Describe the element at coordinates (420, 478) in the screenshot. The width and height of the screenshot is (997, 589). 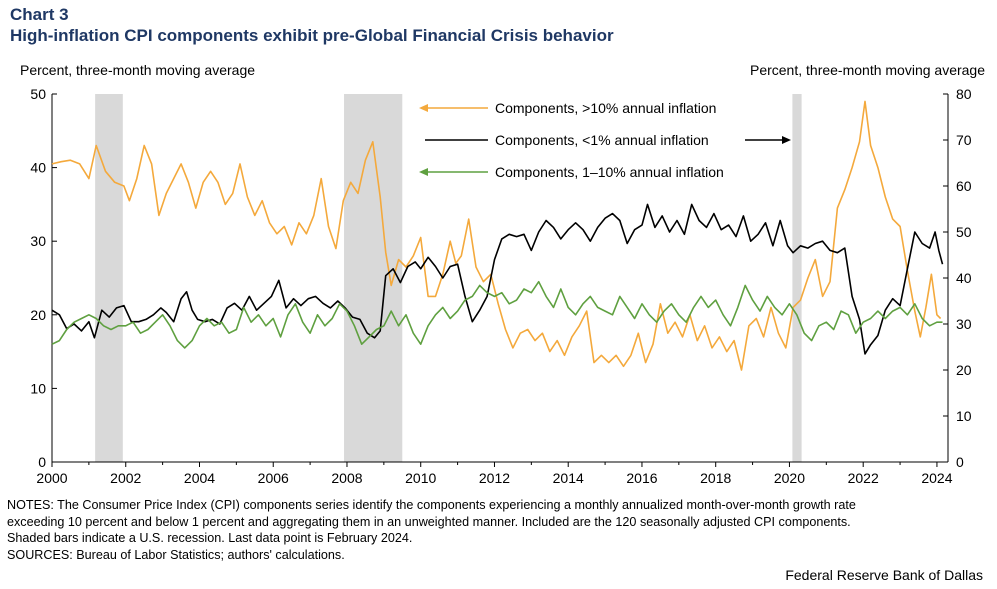
I see `x-tick-label: 2010` at that location.